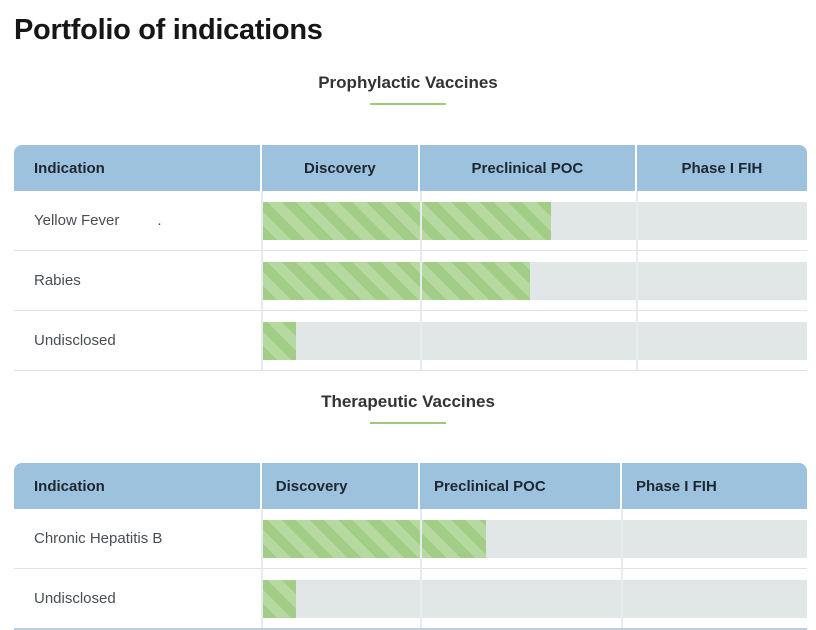  I want to click on section-heading-wrap: Therapeutic Vaccines, so click(408, 407).